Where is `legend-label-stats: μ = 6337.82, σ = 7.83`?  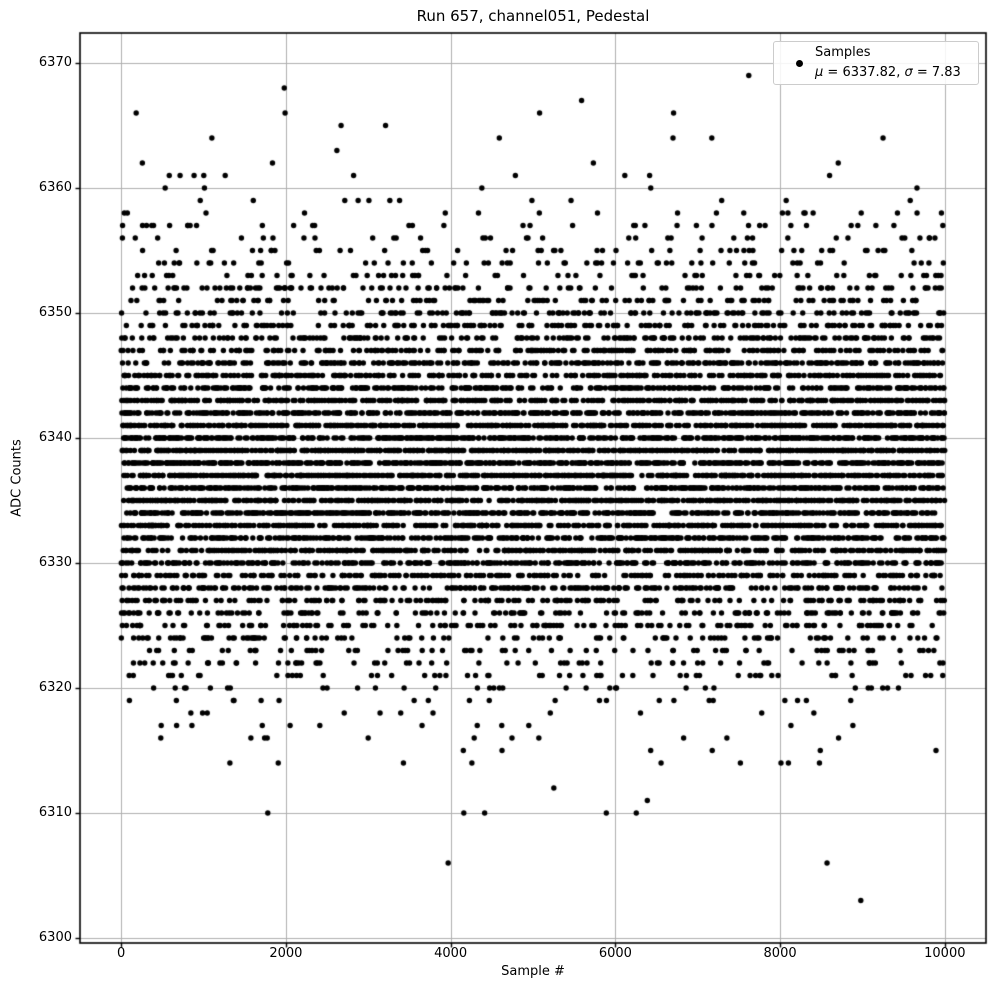
legend-label-stats: μ = 6337.82, σ = 7.83 is located at coordinates (888, 73).